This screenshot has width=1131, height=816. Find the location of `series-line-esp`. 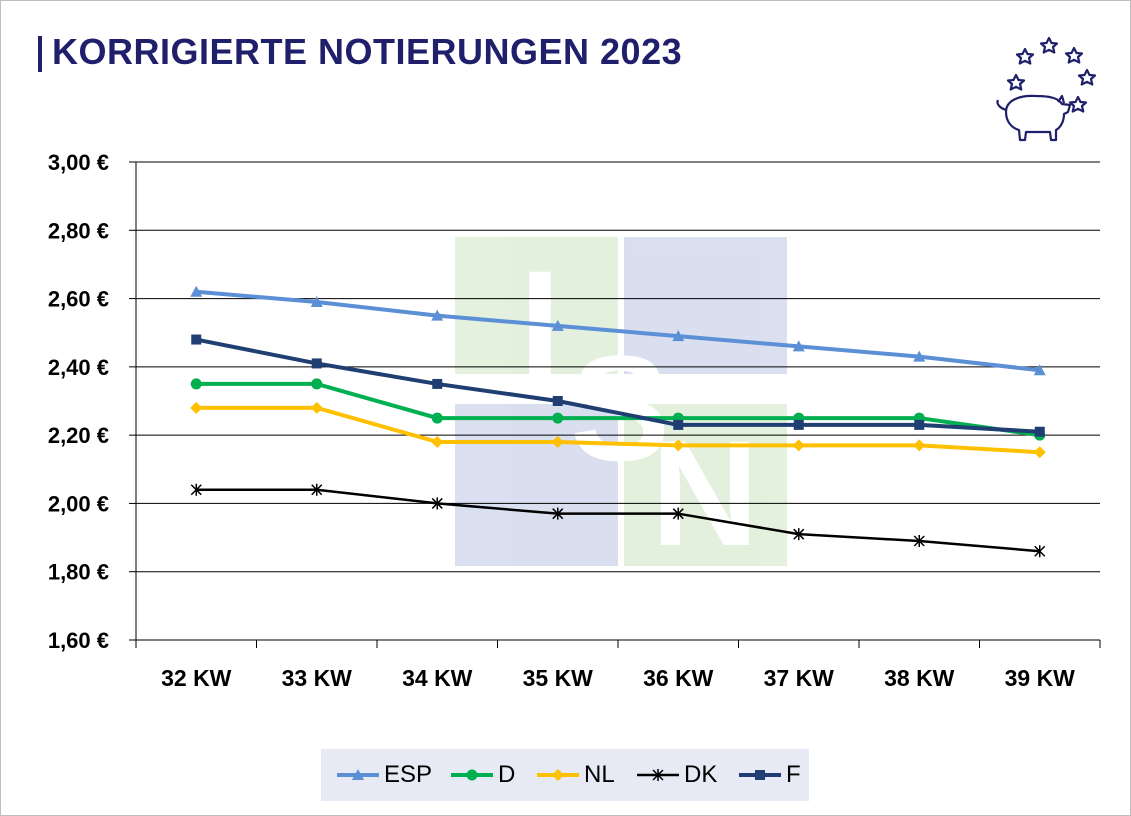

series-line-esp is located at coordinates (618, 331).